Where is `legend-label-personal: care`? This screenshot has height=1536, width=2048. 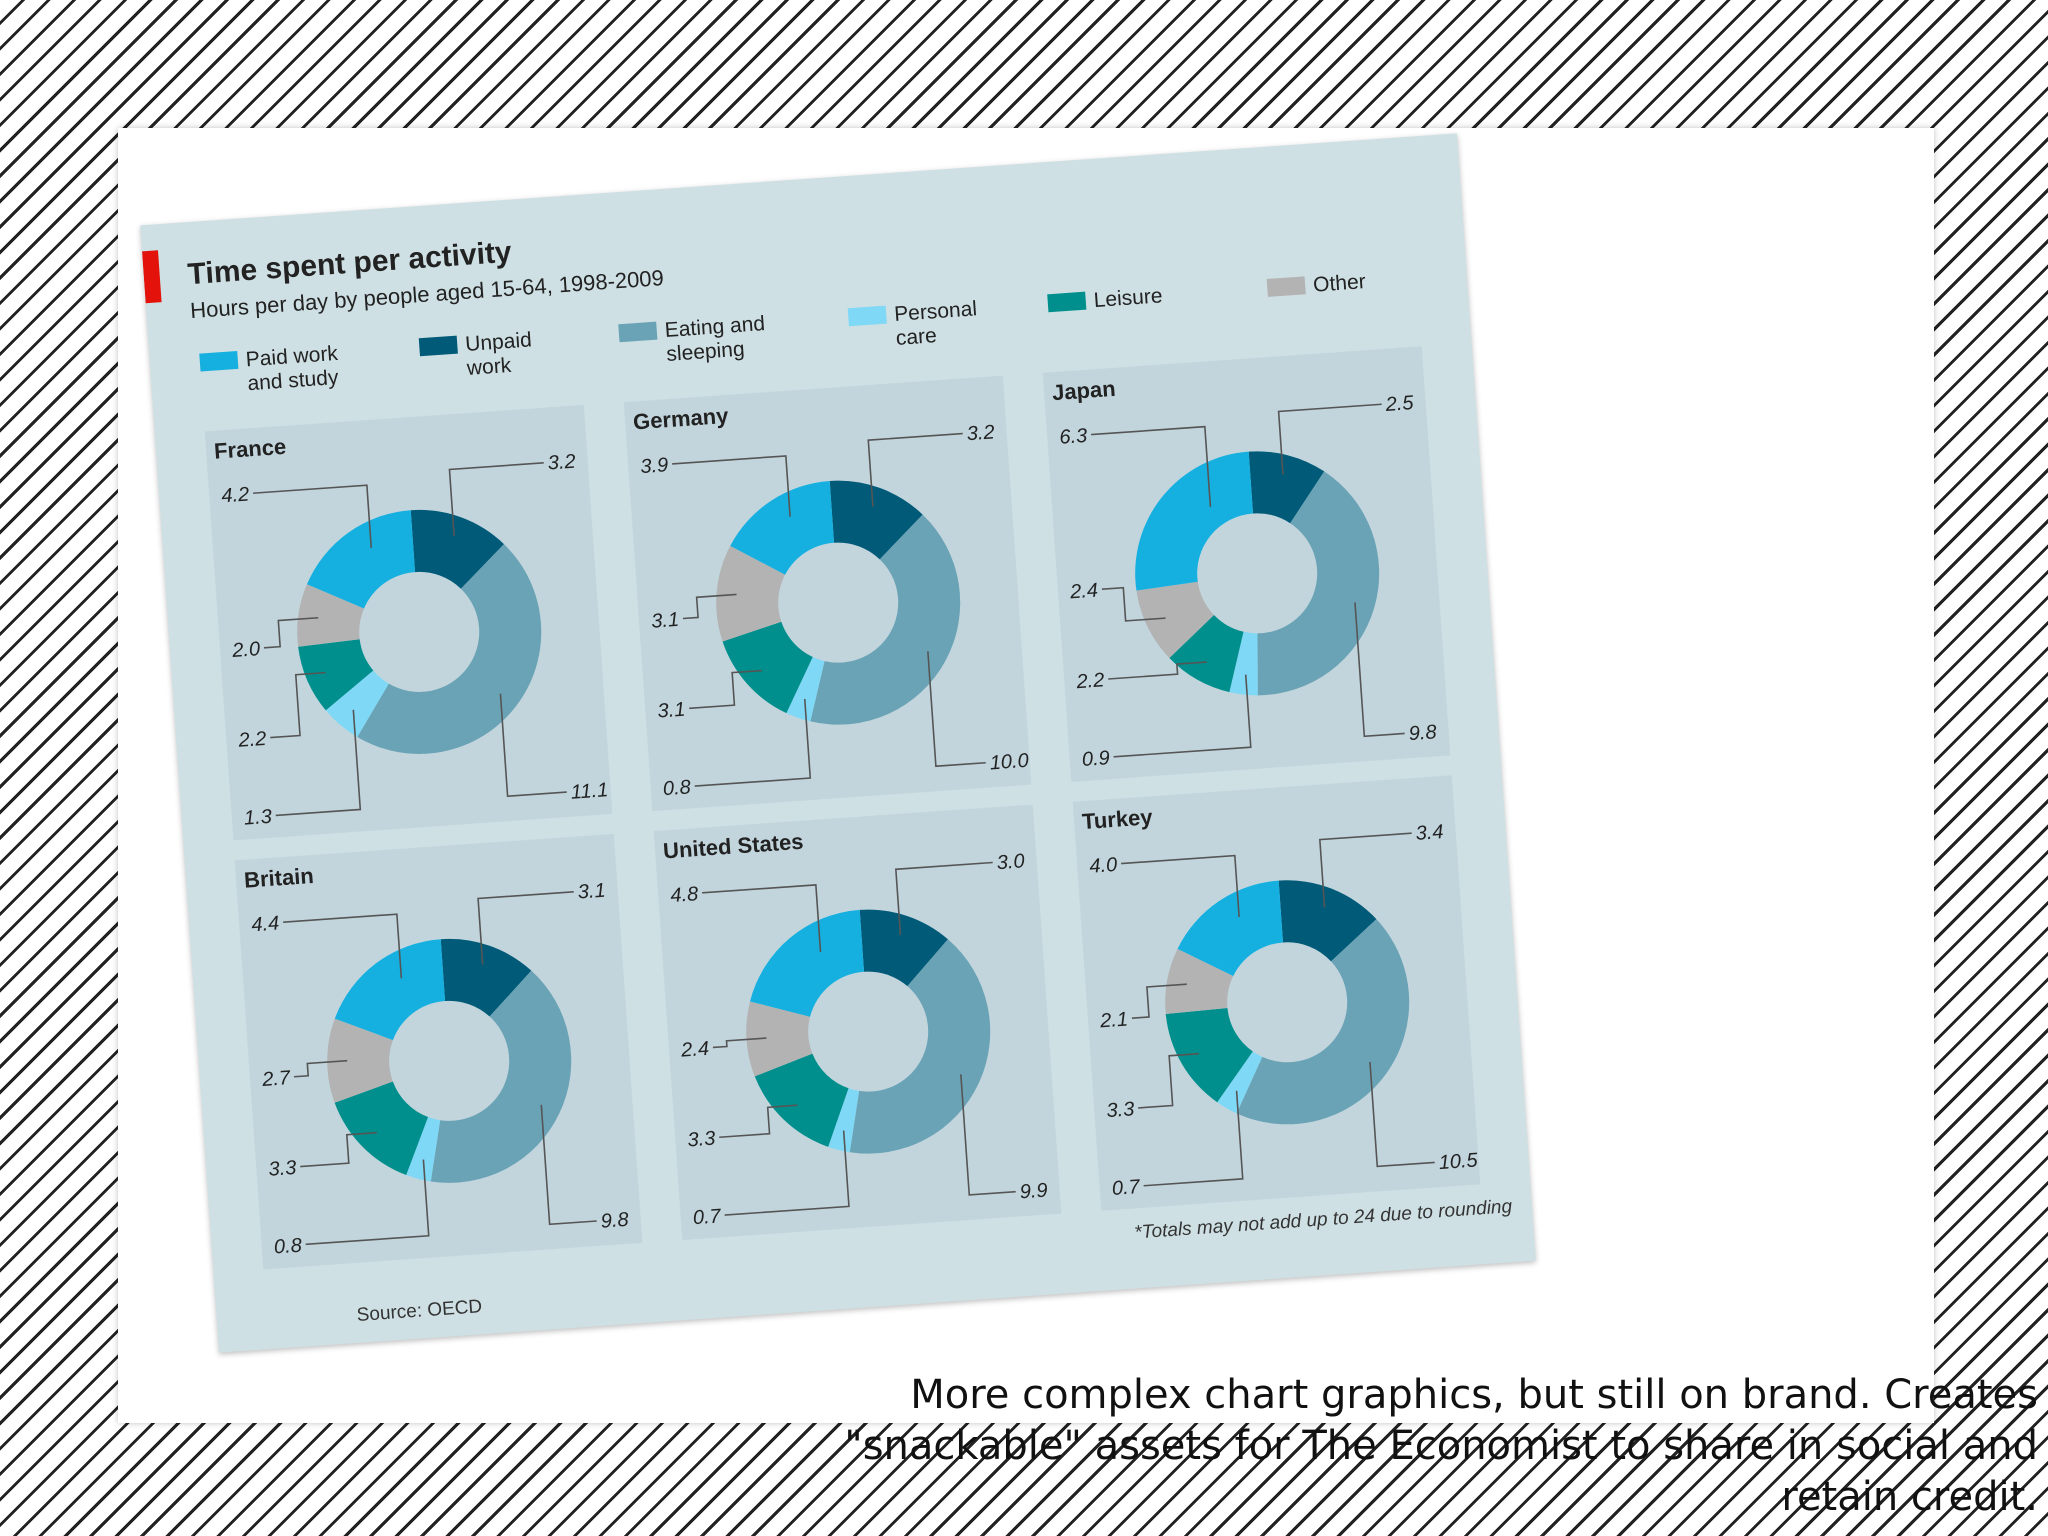
legend-label-personal: care is located at coordinates (916, 337).